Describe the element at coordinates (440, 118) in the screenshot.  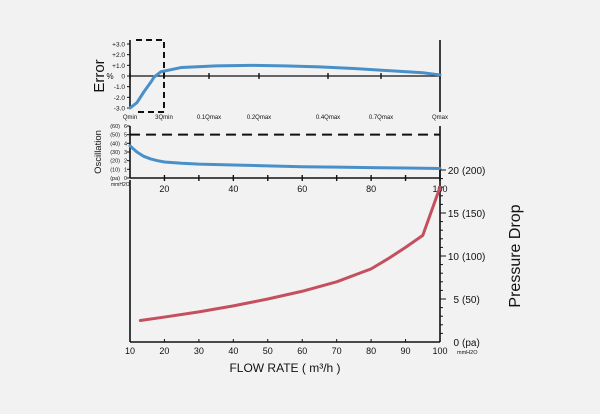
I see `error-x-tick-label: Qmax` at that location.